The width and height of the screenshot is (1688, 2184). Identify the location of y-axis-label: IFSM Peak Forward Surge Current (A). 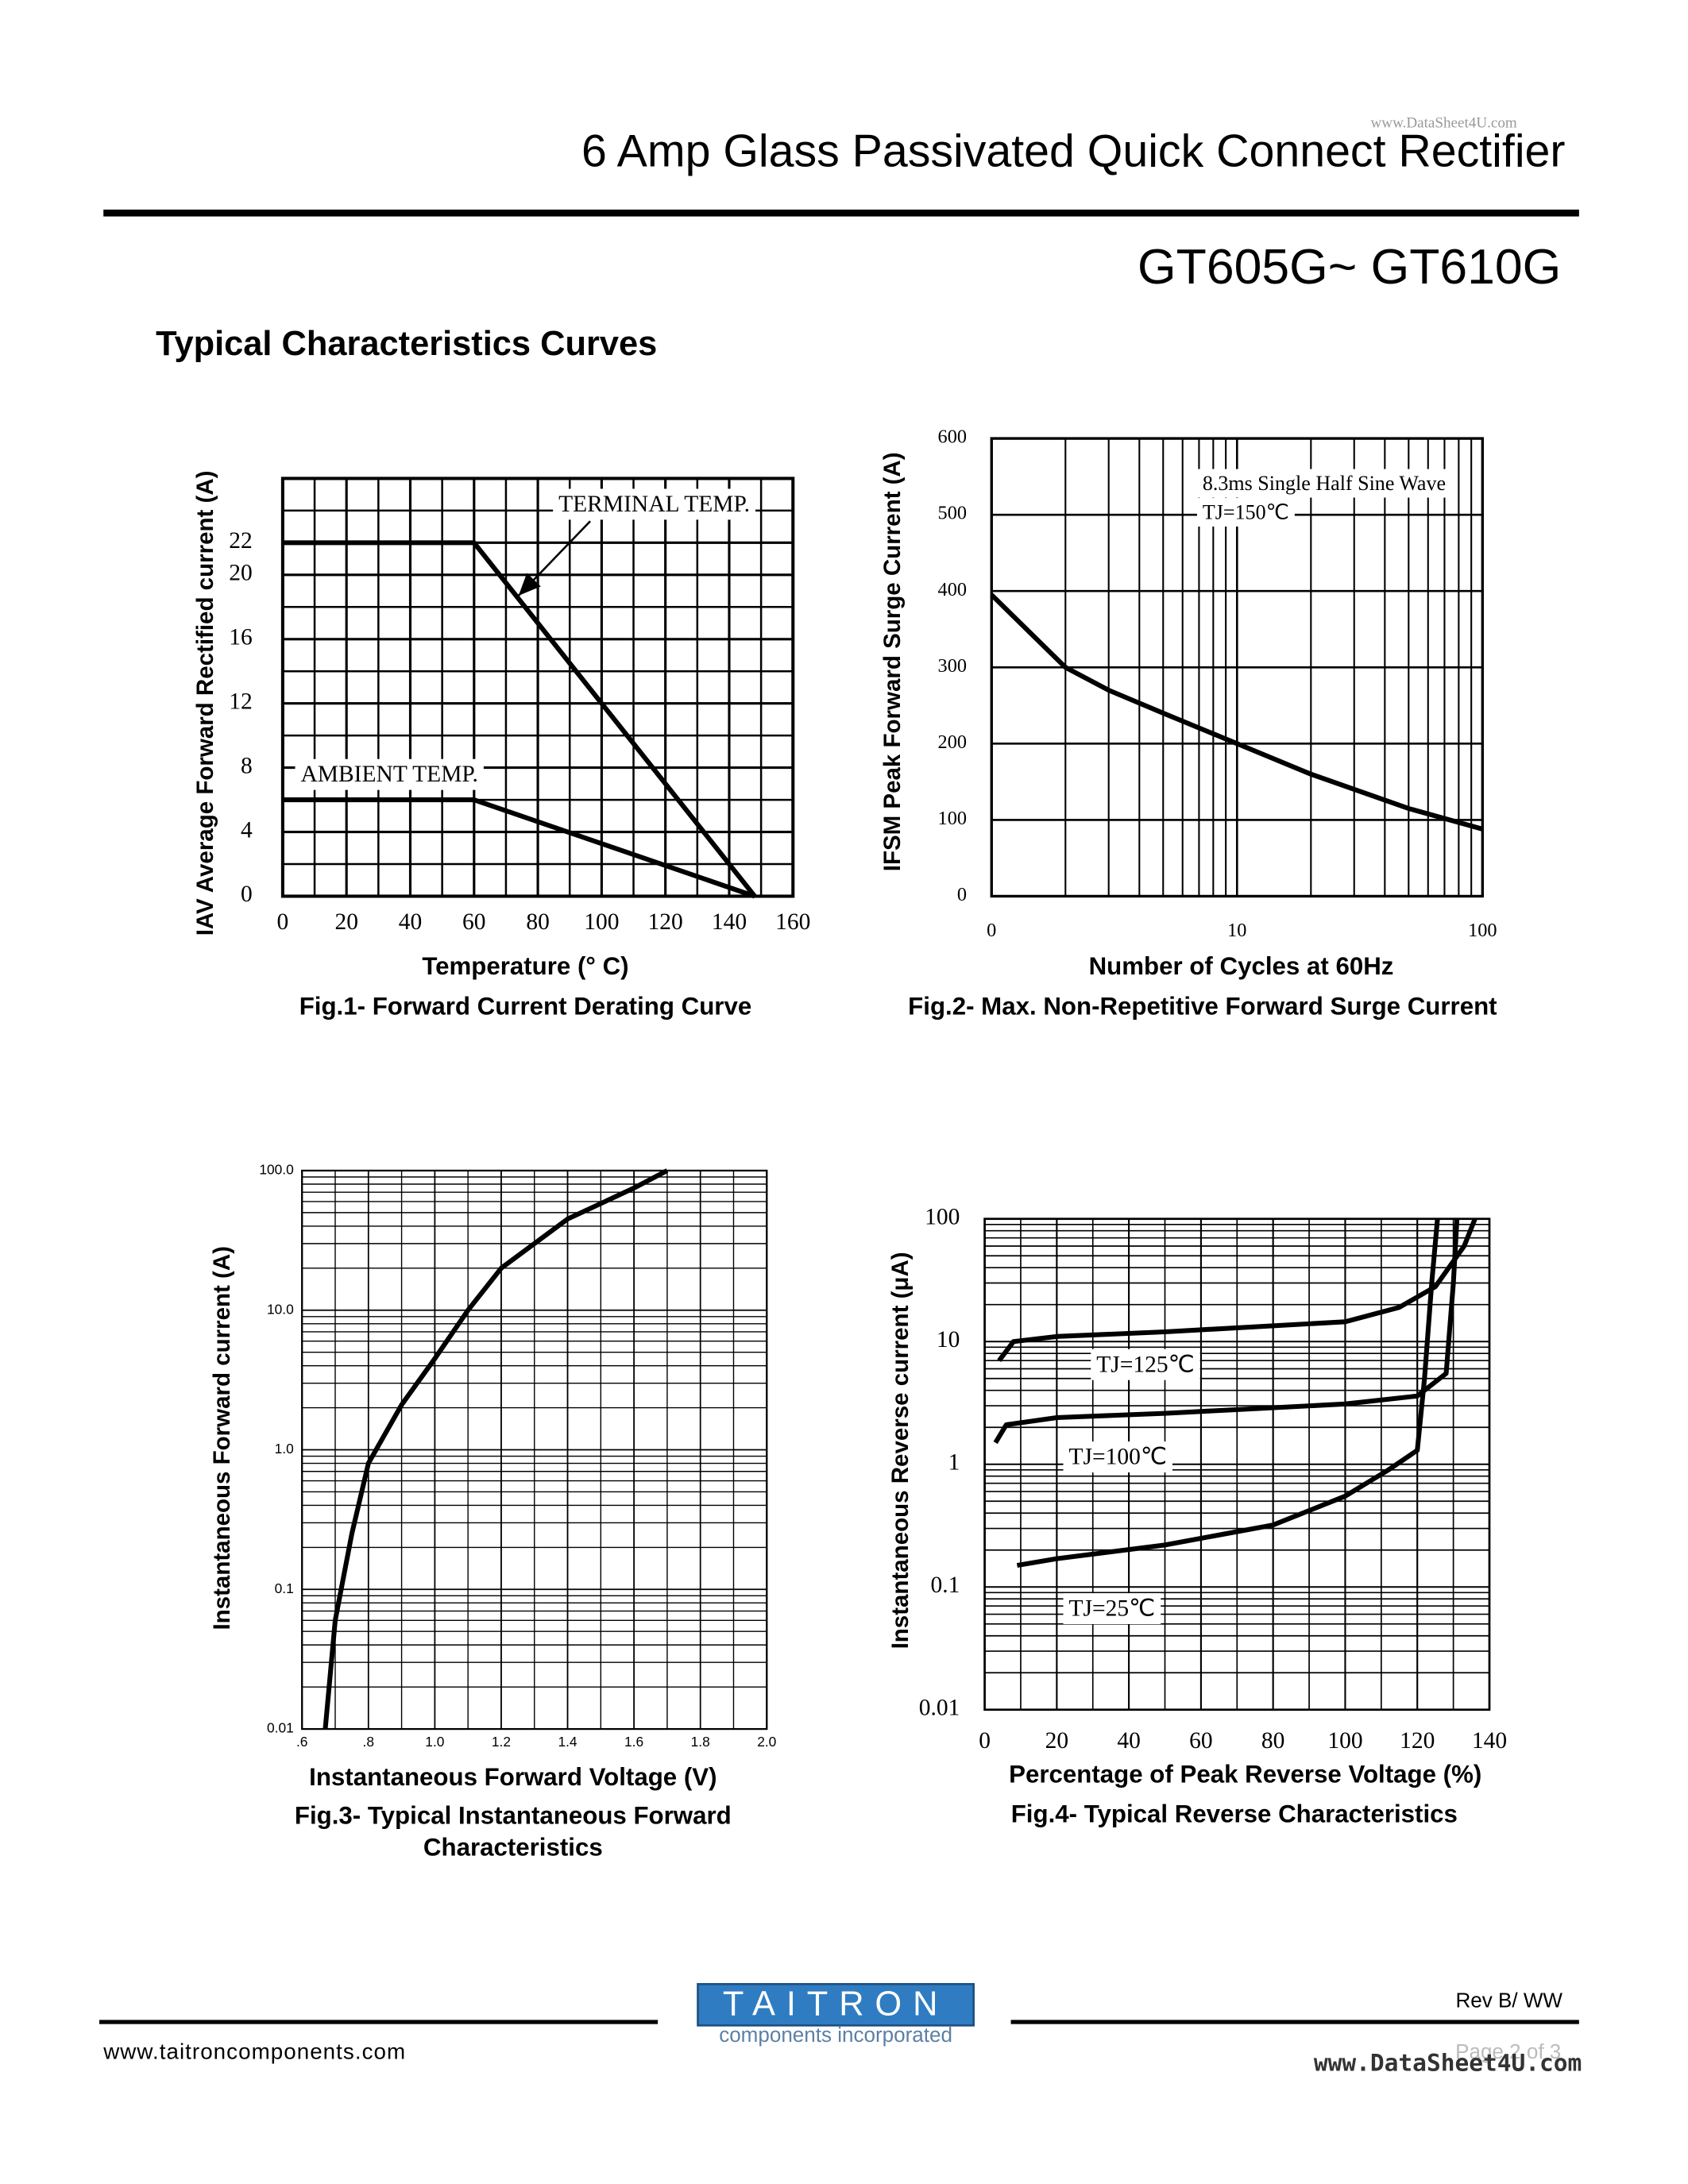
(893, 661).